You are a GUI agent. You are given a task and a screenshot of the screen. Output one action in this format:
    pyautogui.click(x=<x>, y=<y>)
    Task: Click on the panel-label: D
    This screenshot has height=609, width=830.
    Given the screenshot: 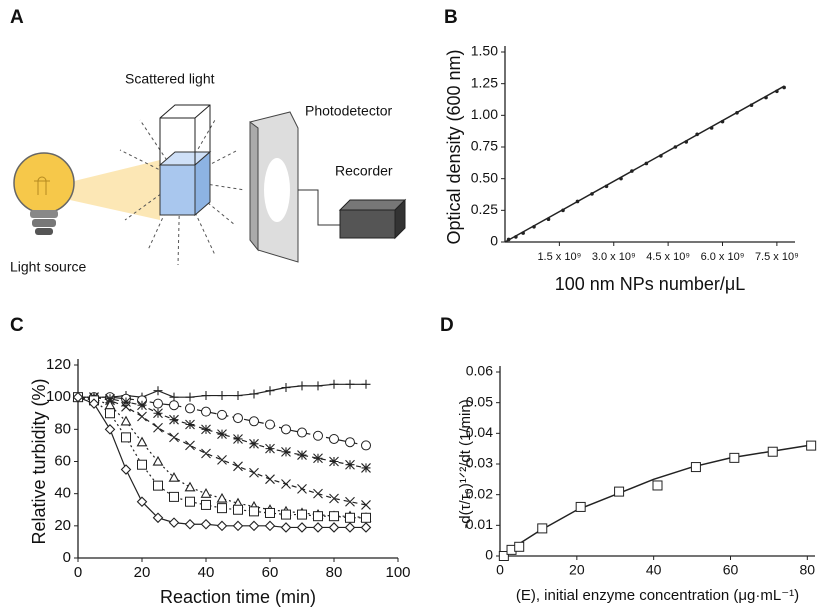 What is the action you would take?
    pyautogui.click(x=447, y=325)
    